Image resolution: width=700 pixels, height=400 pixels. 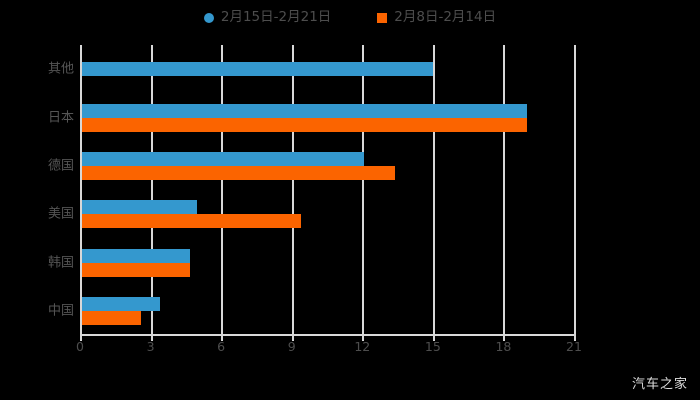 I want to click on x-tick-label: 0, so click(x=80, y=346).